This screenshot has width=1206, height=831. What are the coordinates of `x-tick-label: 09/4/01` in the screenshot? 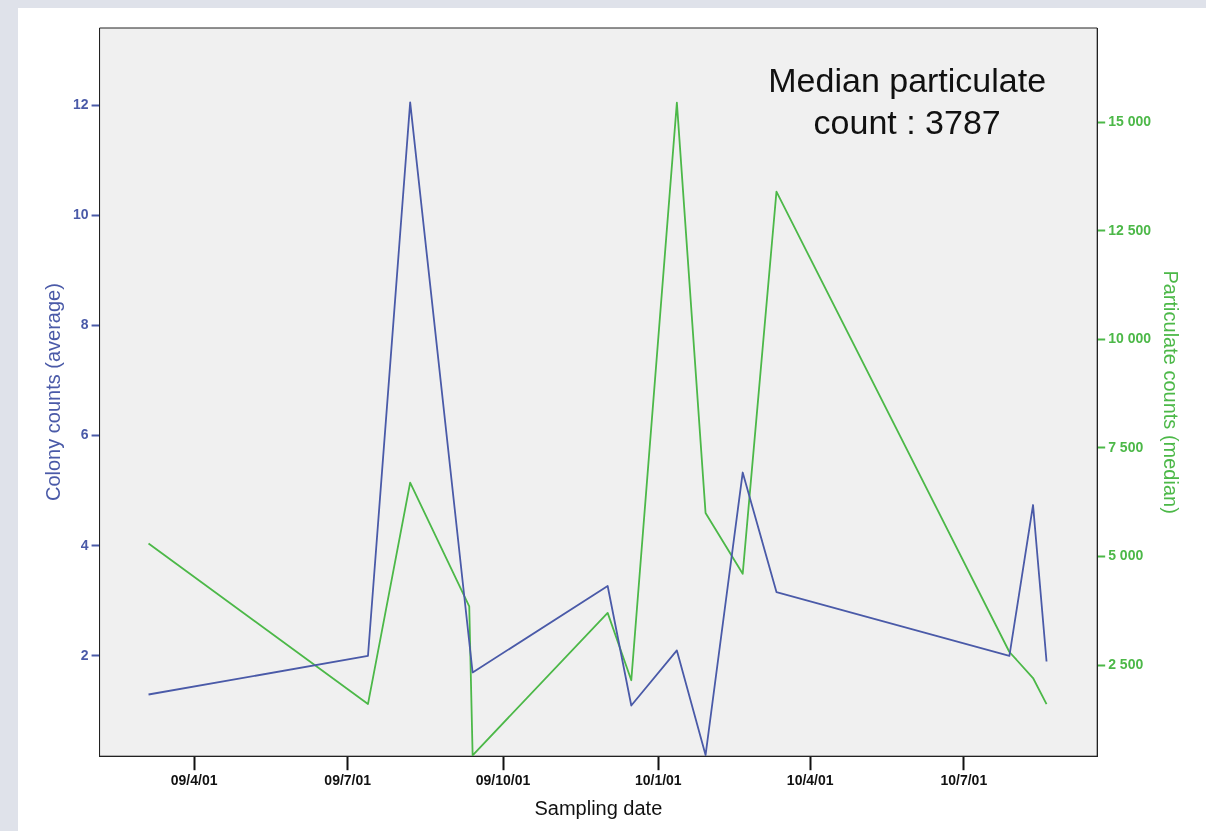 It's located at (194, 780).